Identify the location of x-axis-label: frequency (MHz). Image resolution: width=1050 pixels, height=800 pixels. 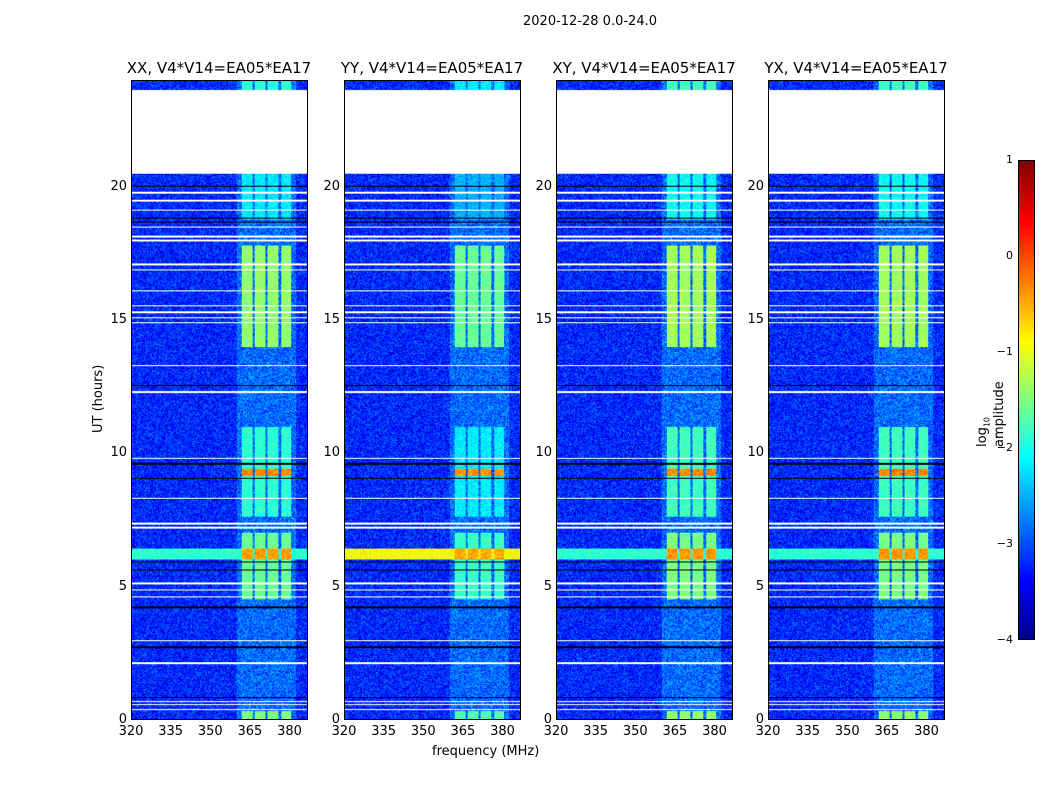
(486, 751).